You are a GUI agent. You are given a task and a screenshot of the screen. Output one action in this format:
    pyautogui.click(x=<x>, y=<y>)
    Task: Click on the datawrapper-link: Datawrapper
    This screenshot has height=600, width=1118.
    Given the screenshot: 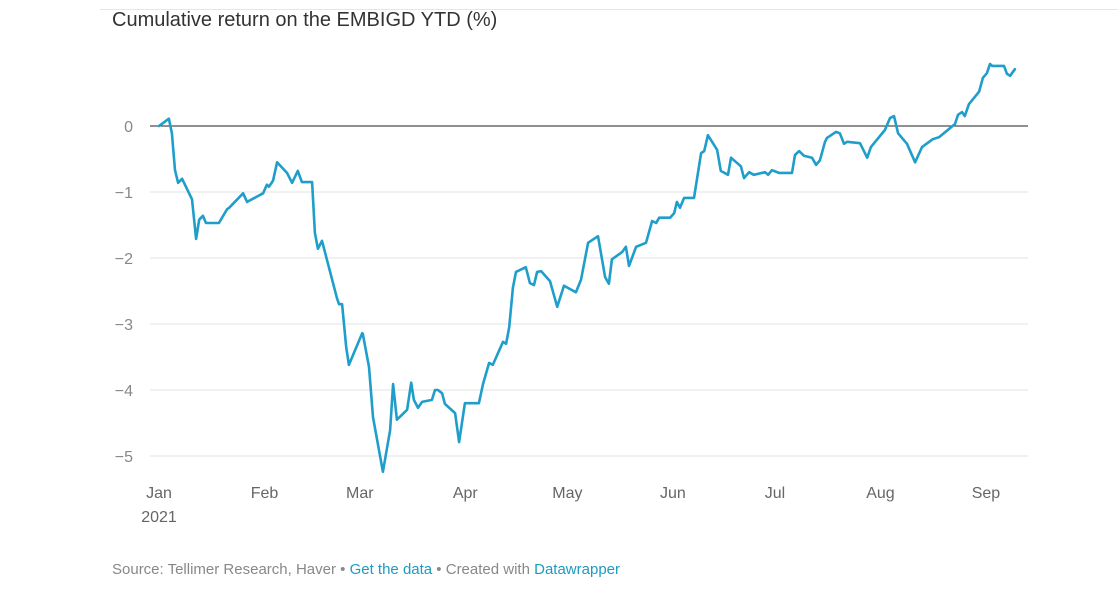 What is the action you would take?
    pyautogui.click(x=577, y=569)
    